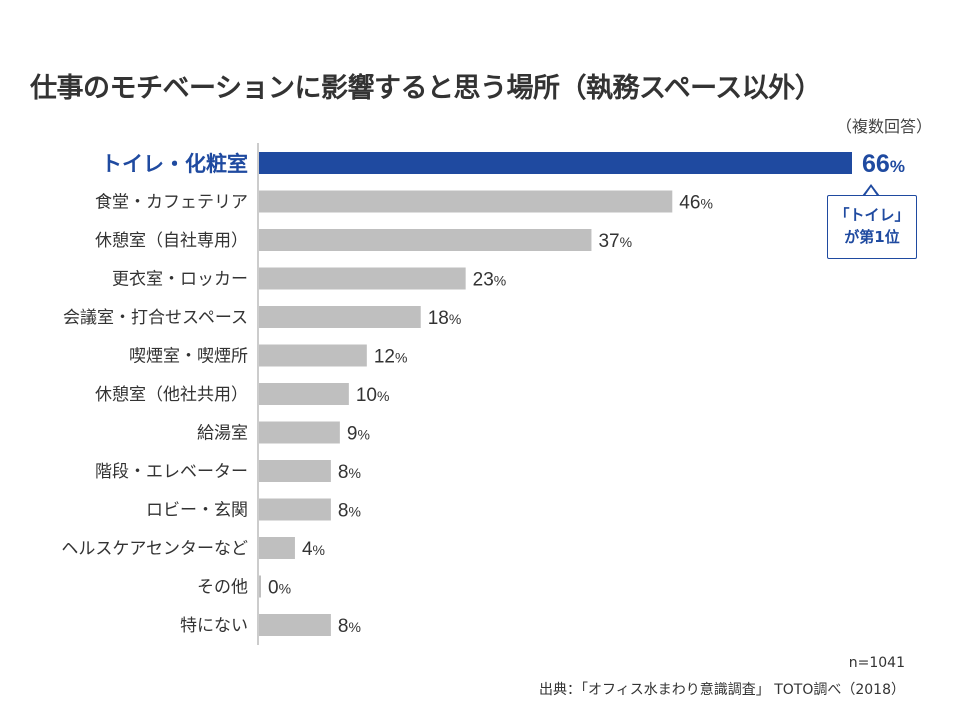  What do you see at coordinates (171, 241) in the screenshot?
I see `category-label: 休憩室（自社専用）` at bounding box center [171, 241].